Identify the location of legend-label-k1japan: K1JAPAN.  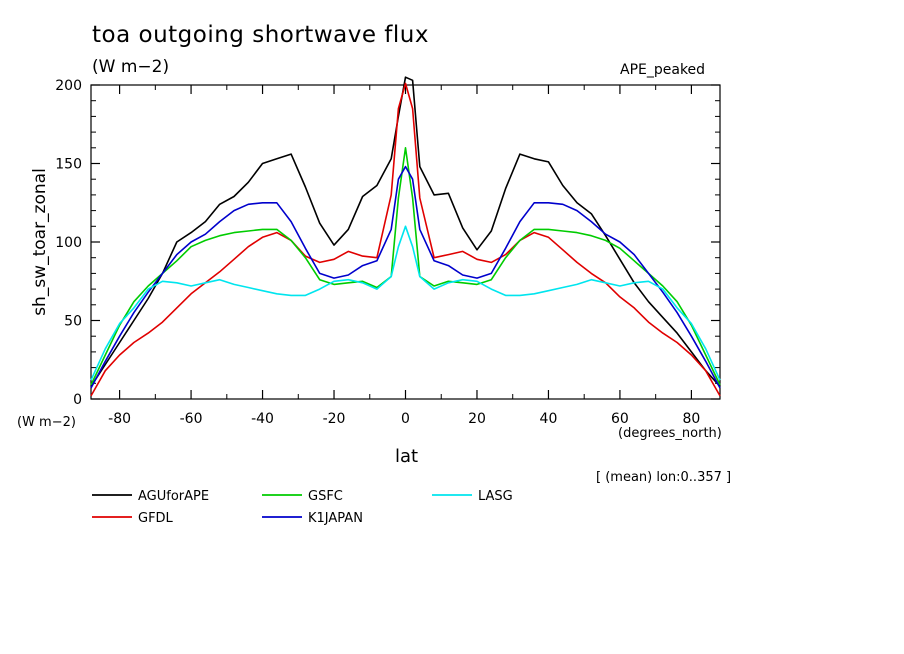
(335, 518).